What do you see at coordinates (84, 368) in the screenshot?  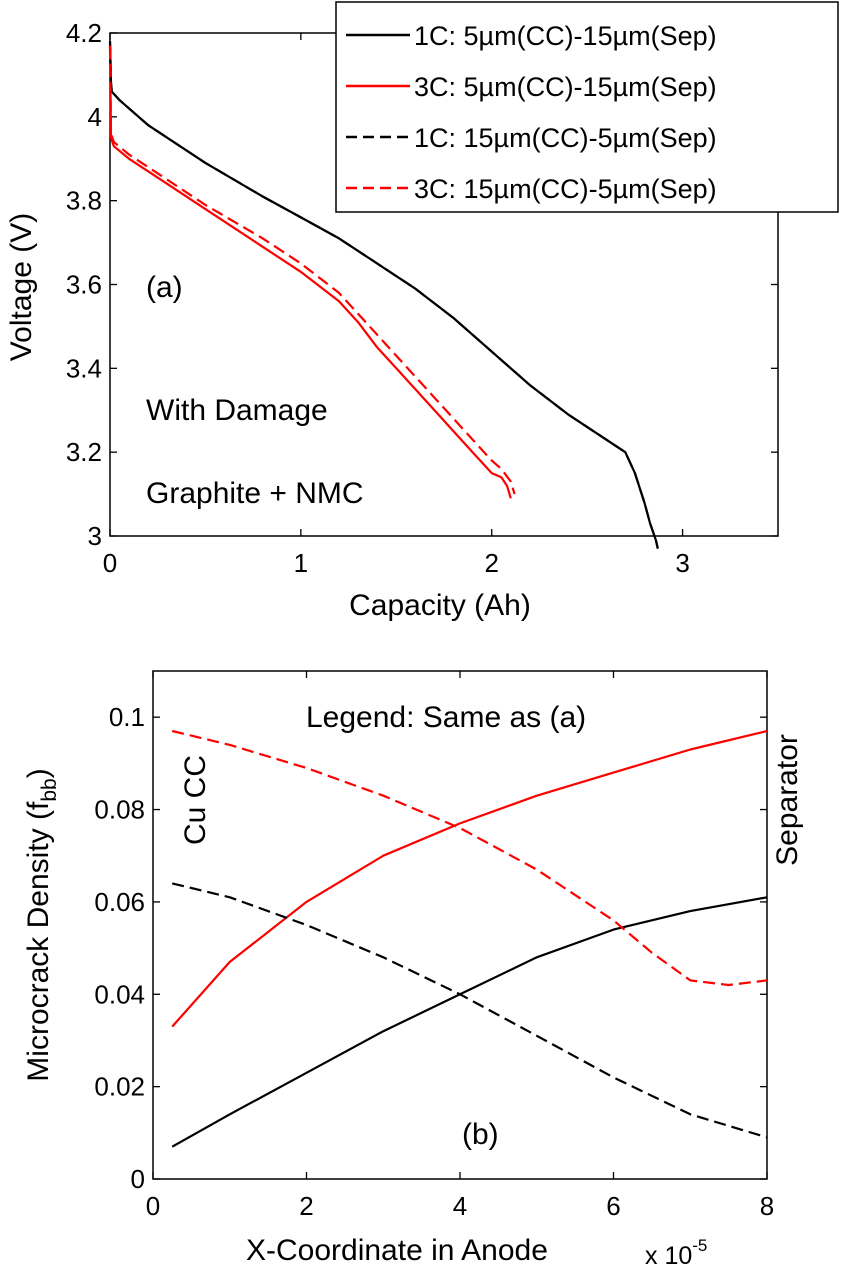 I see `panel-a-y-tick-label: 3.4` at bounding box center [84, 368].